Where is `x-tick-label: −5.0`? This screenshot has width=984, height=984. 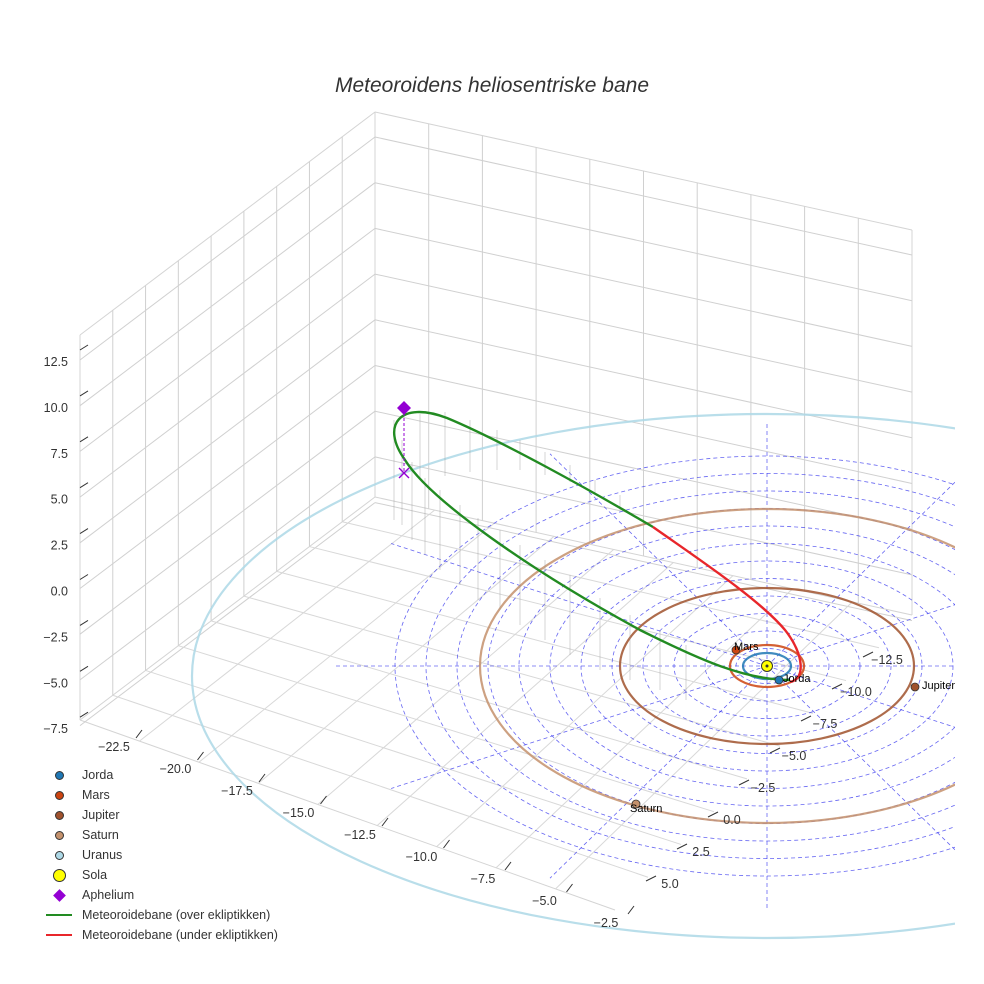
x-tick-label: −5.0 is located at coordinates (544, 901).